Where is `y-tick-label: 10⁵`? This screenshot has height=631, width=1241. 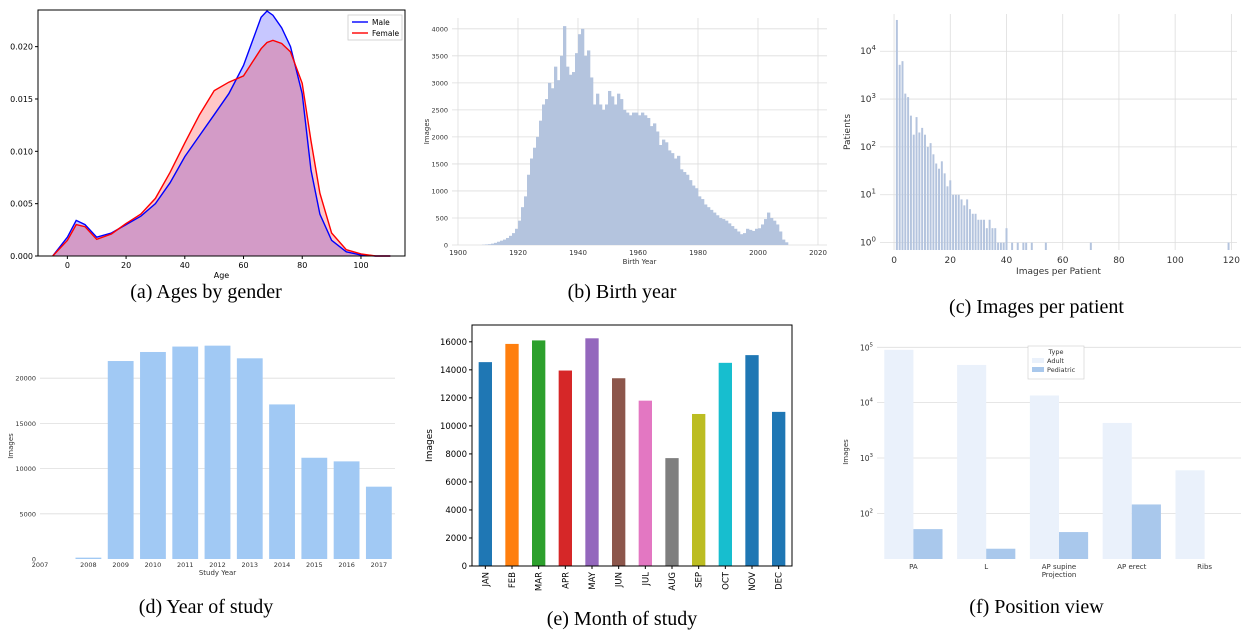 y-tick-label: 10⁵ is located at coordinates (867, 347).